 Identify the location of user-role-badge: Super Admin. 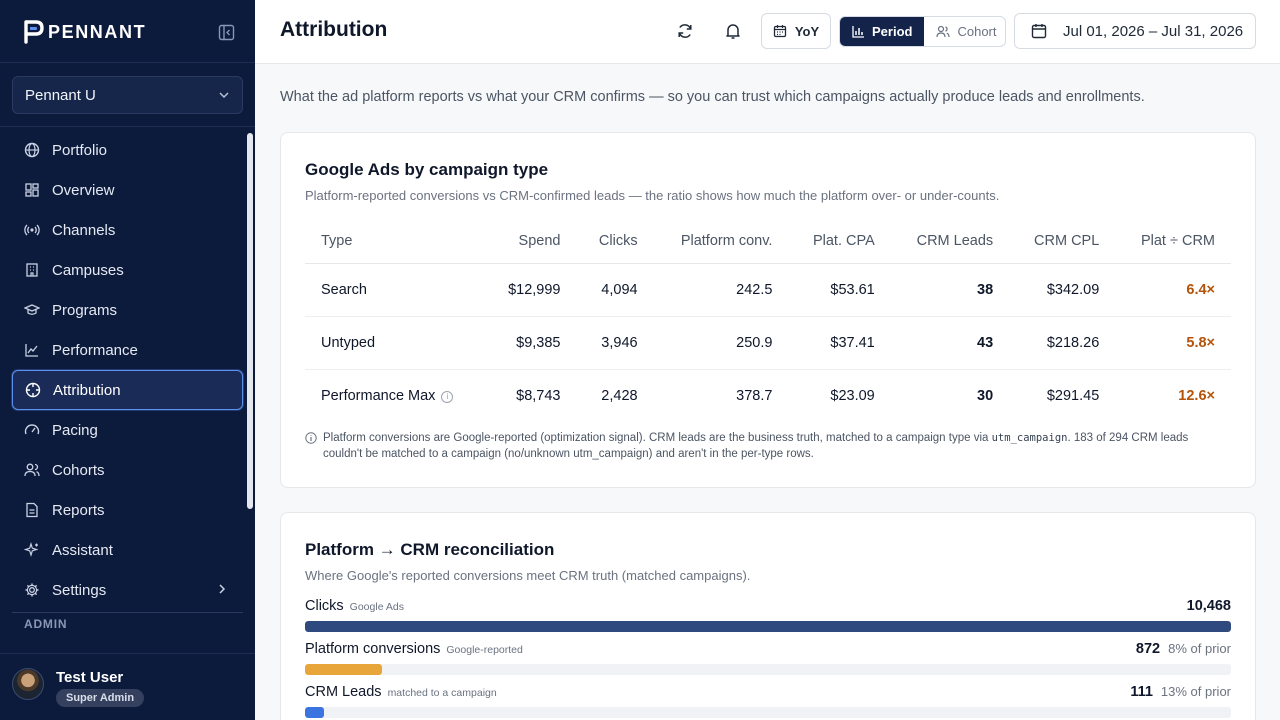
(100, 698).